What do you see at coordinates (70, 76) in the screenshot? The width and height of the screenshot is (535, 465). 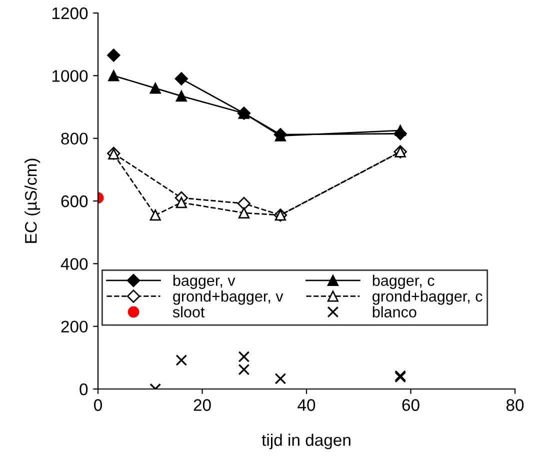 I see `y-tick-label: 1000` at bounding box center [70, 76].